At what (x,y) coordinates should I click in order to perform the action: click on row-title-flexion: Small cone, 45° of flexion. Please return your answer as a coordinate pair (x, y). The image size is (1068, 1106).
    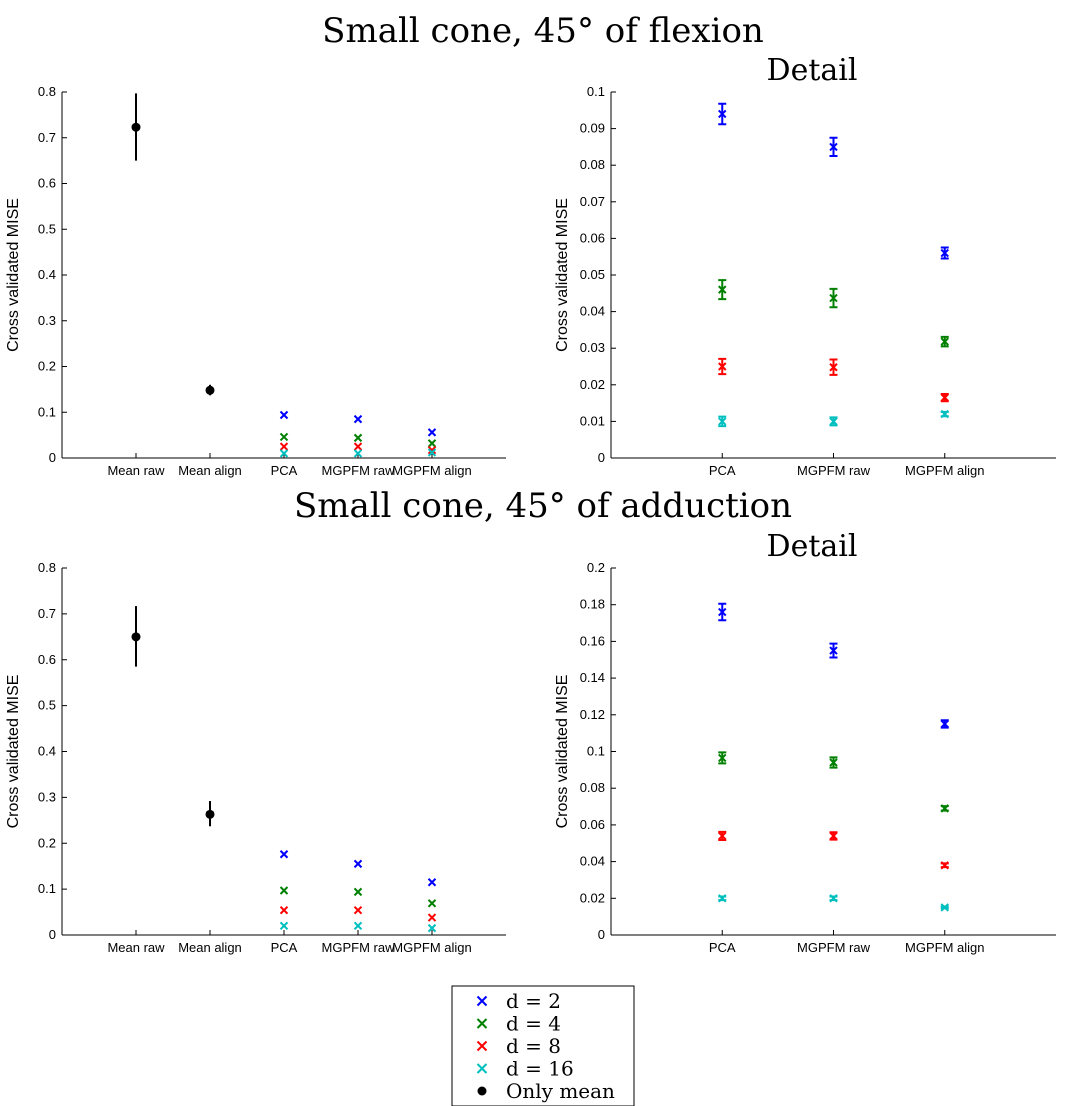
    Looking at the image, I should click on (543, 31).